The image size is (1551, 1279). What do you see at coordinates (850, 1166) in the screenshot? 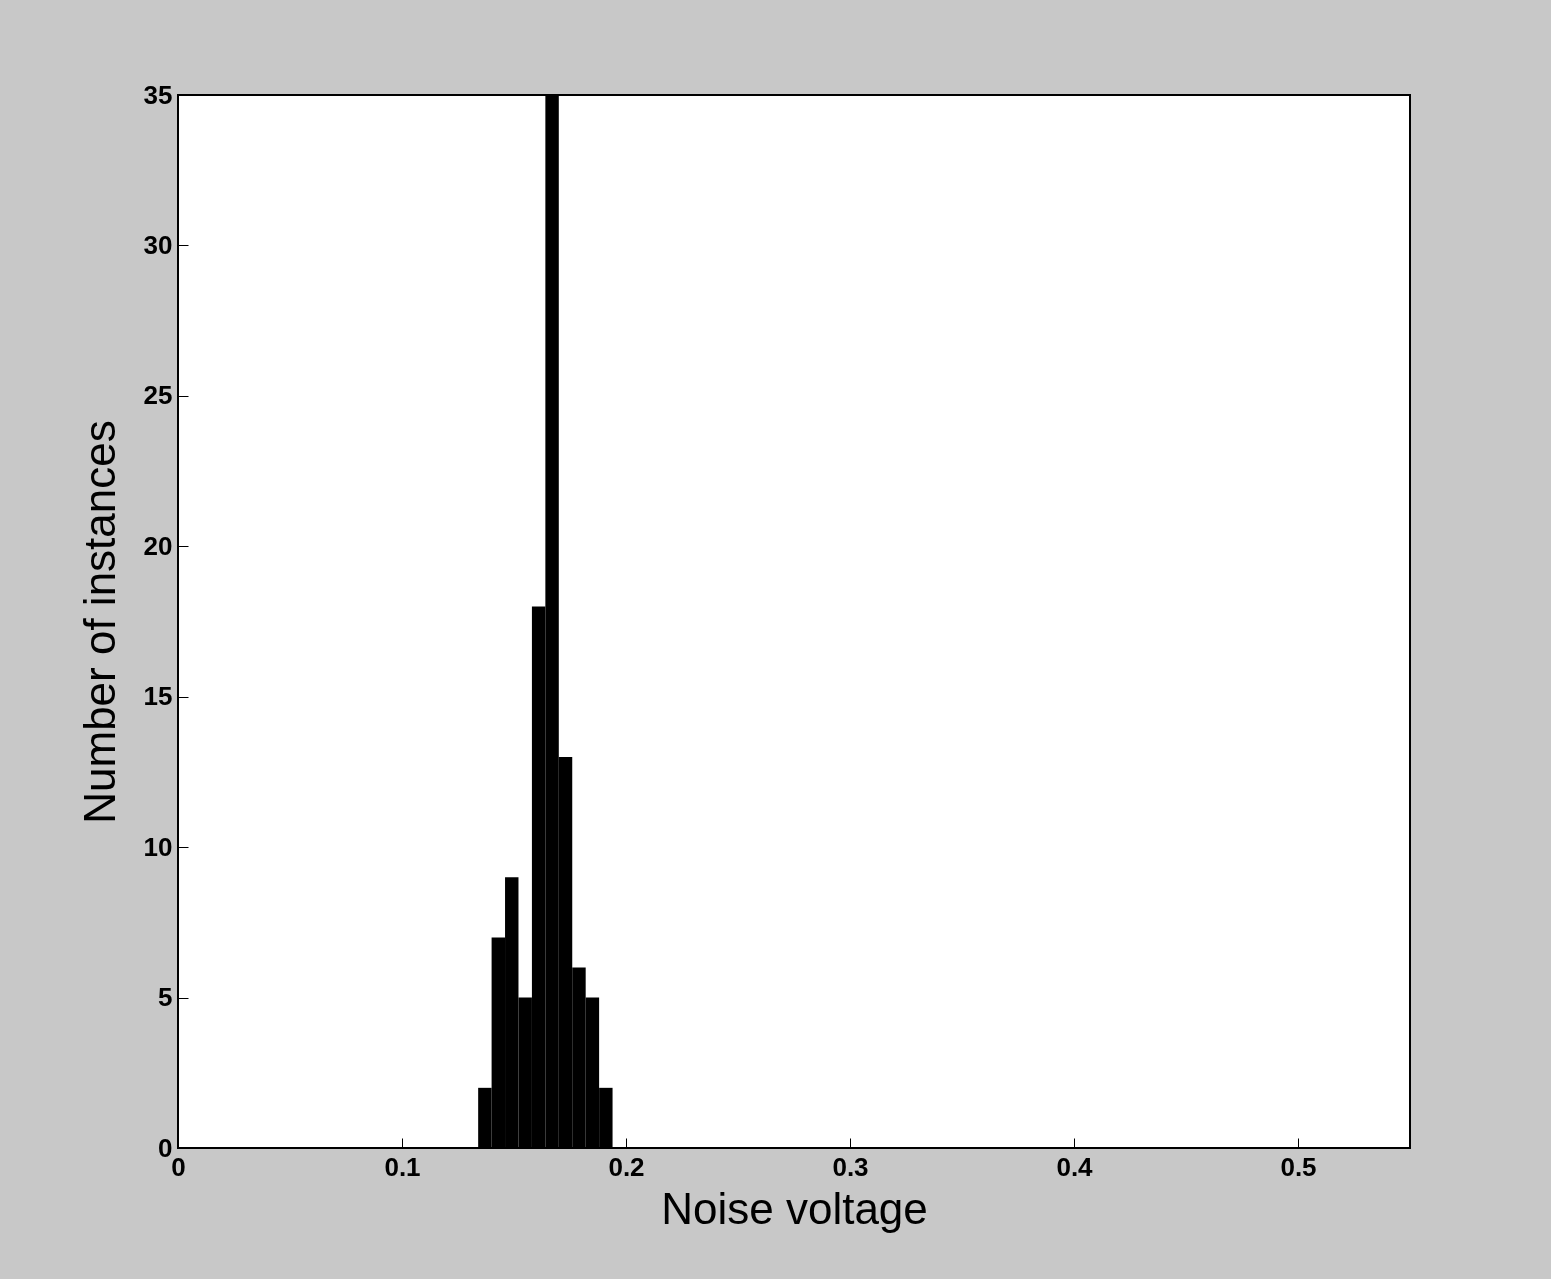
I see `x-tick-label: 0.3` at bounding box center [850, 1166].